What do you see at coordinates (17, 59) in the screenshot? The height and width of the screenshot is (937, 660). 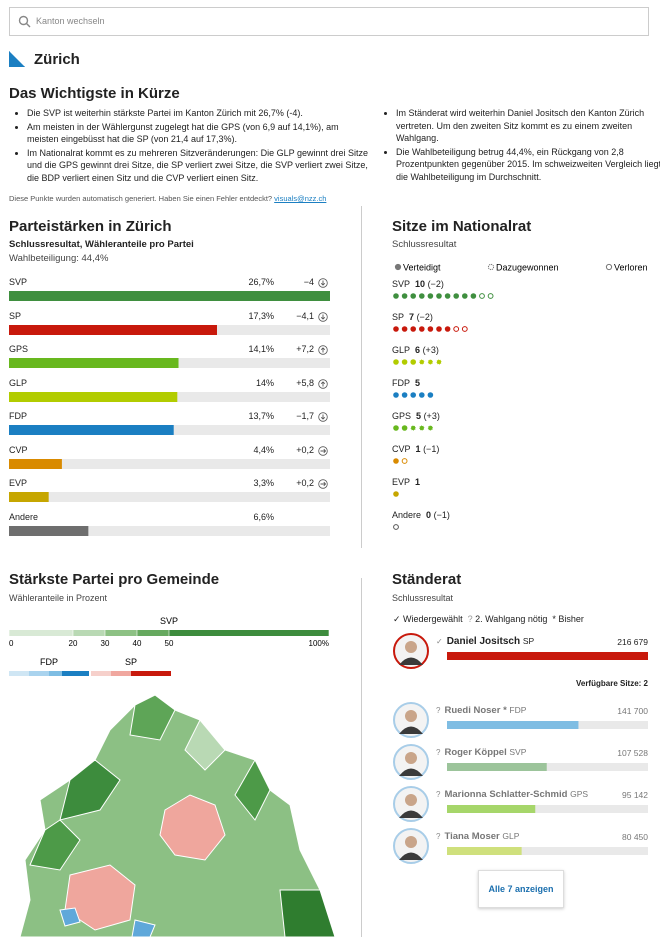 I see `canton-flag` at bounding box center [17, 59].